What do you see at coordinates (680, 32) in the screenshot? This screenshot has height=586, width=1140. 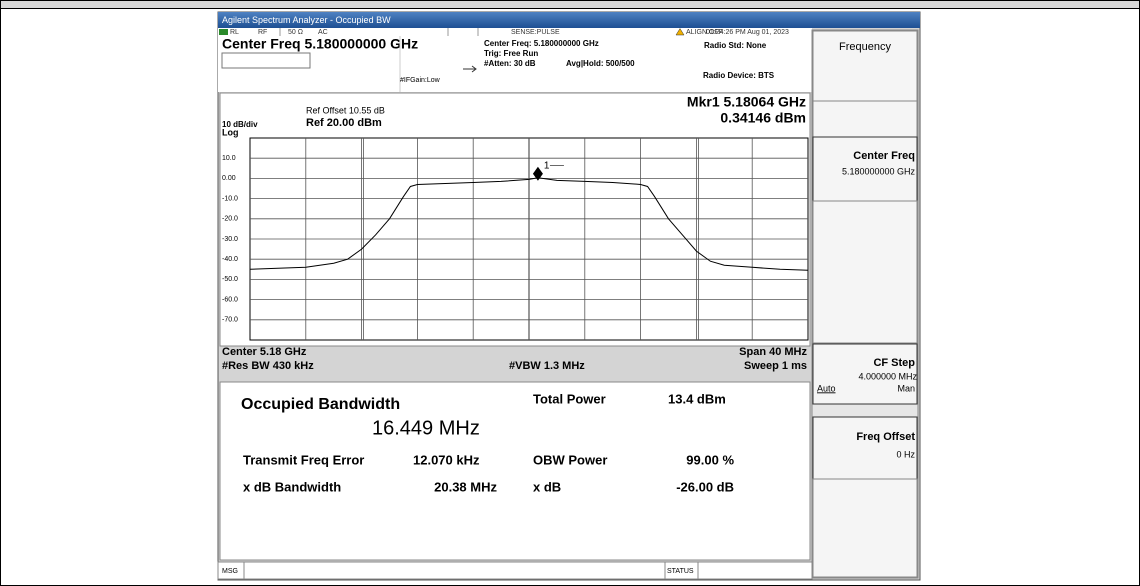 I see `warning-icon` at bounding box center [680, 32].